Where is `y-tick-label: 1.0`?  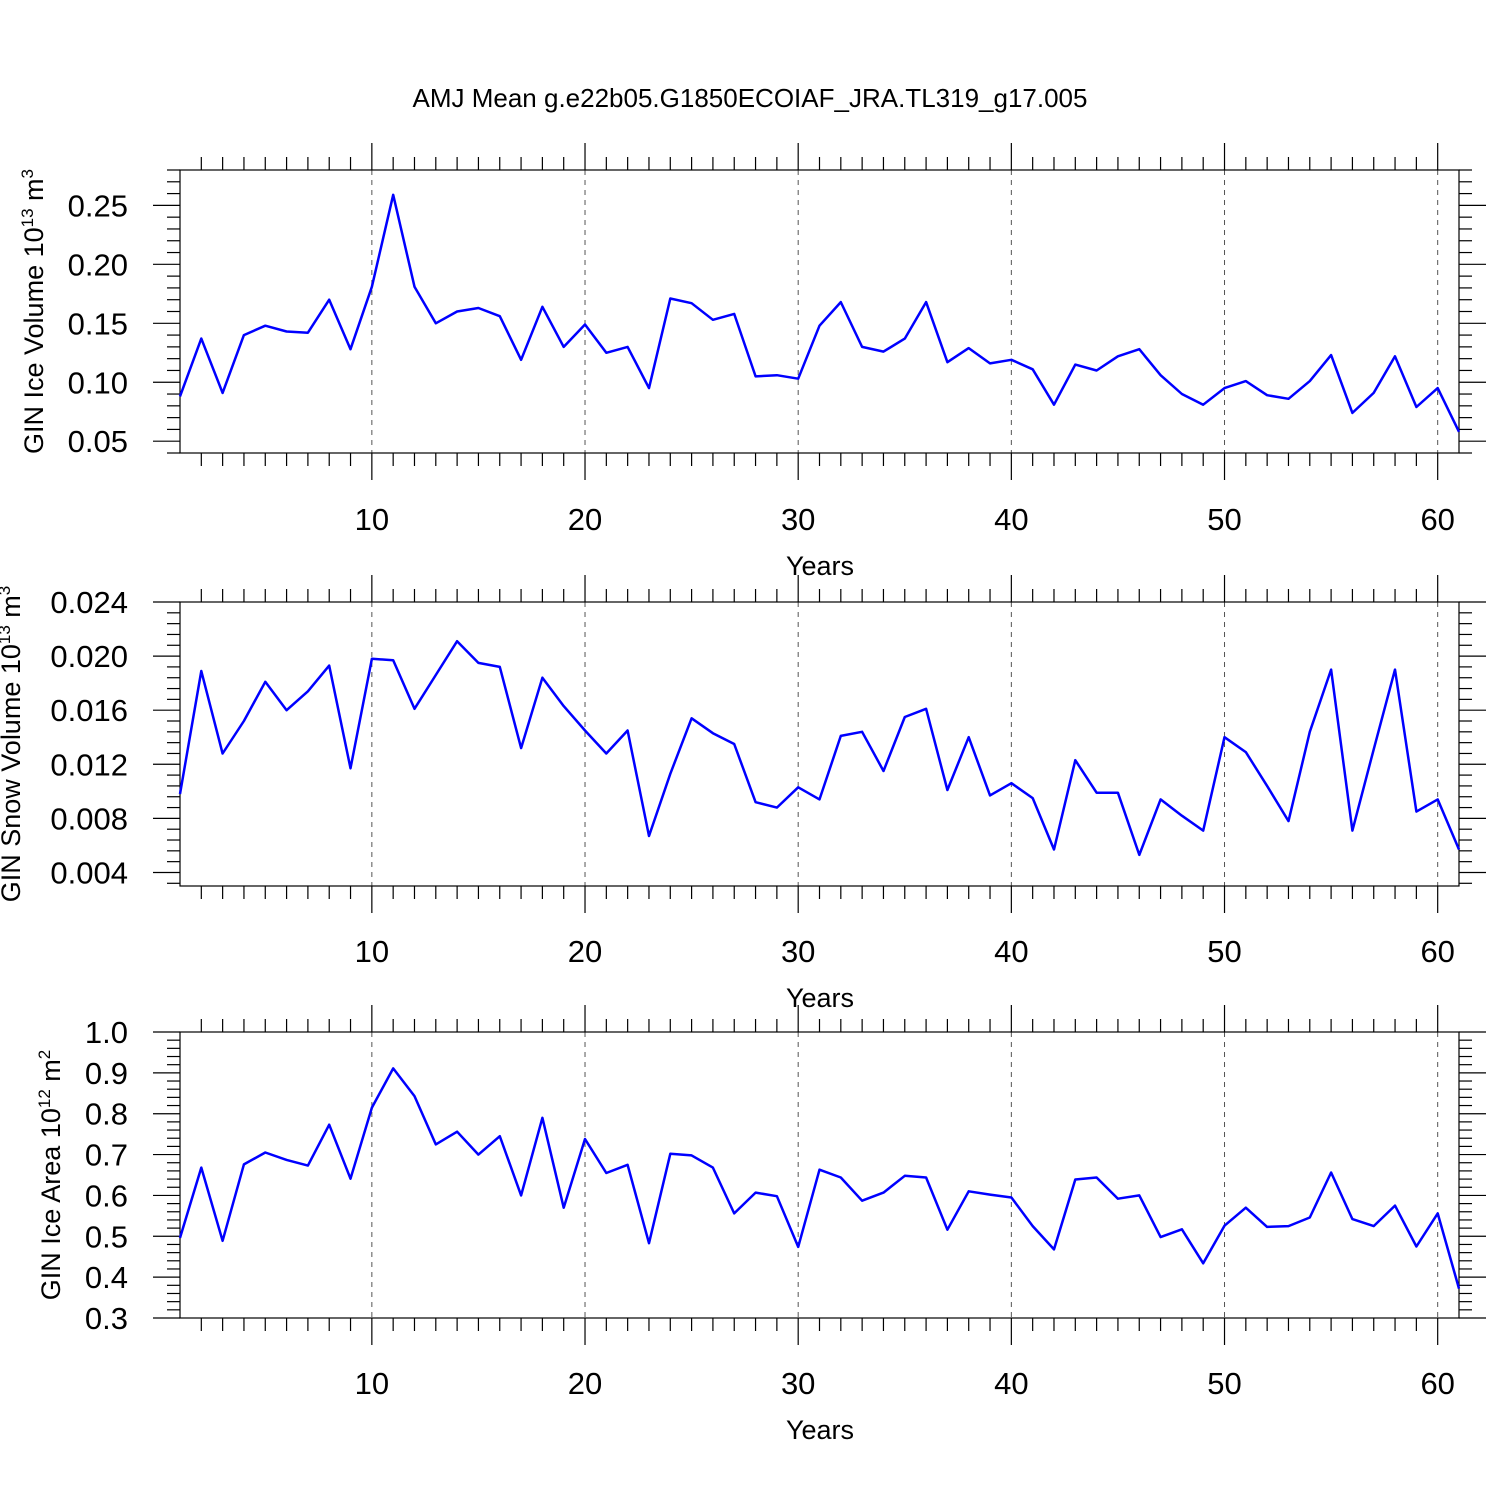
y-tick-label: 1.0 is located at coordinates (106, 1032).